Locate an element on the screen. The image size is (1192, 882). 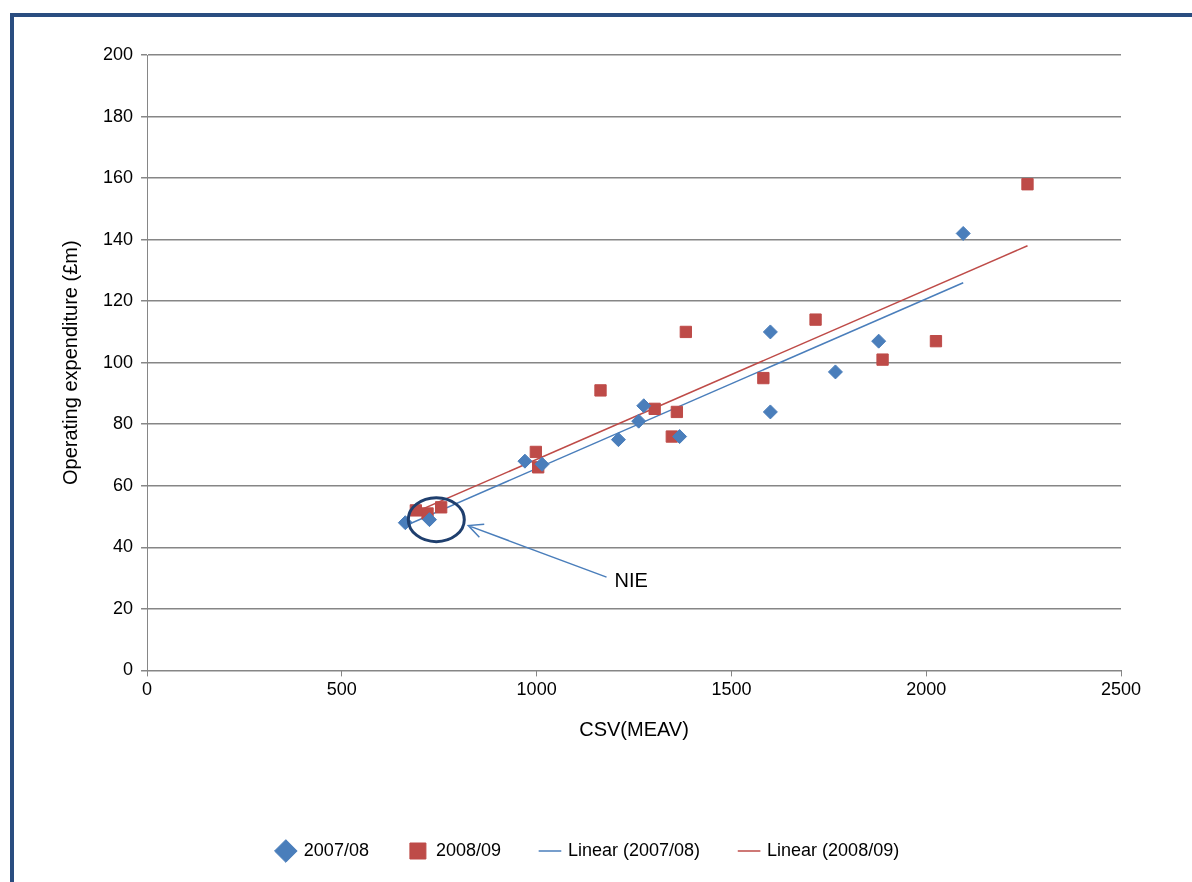
x-tick-label: 1500 is located at coordinates (731, 689).